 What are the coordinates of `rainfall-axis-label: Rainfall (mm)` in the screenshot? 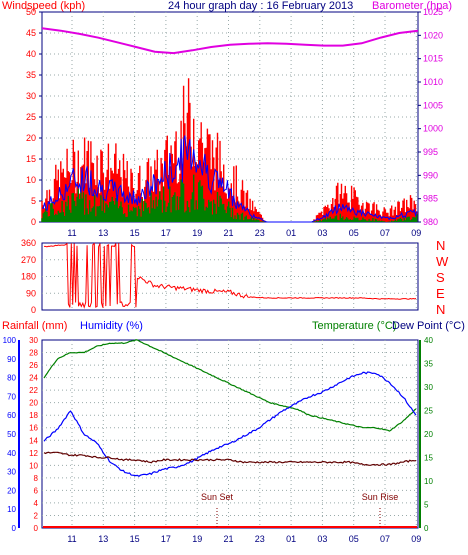 It's located at (35, 326).